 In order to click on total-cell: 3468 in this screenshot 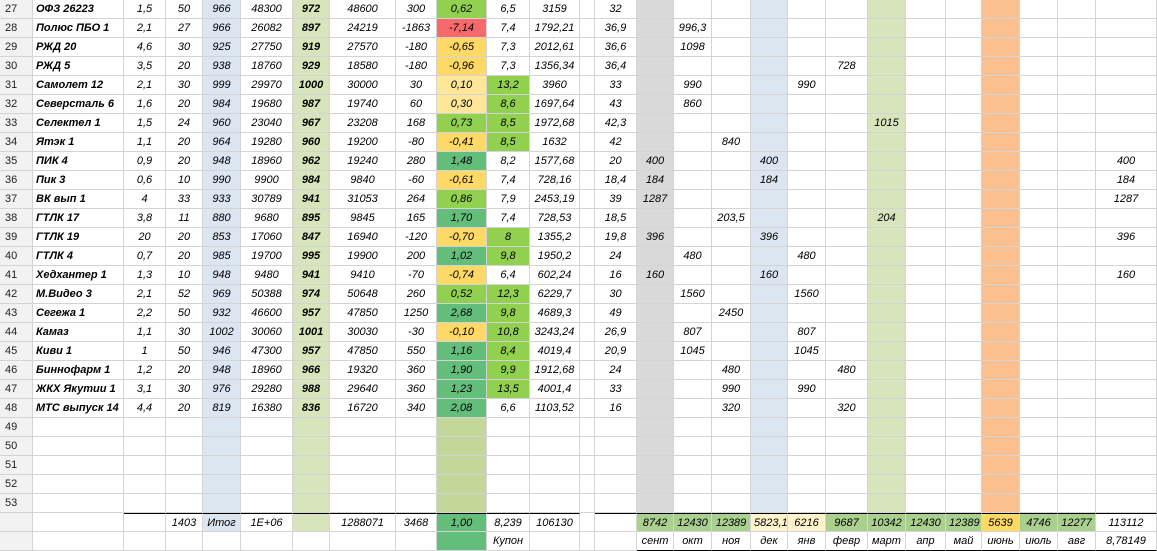, I will do `click(416, 522)`.